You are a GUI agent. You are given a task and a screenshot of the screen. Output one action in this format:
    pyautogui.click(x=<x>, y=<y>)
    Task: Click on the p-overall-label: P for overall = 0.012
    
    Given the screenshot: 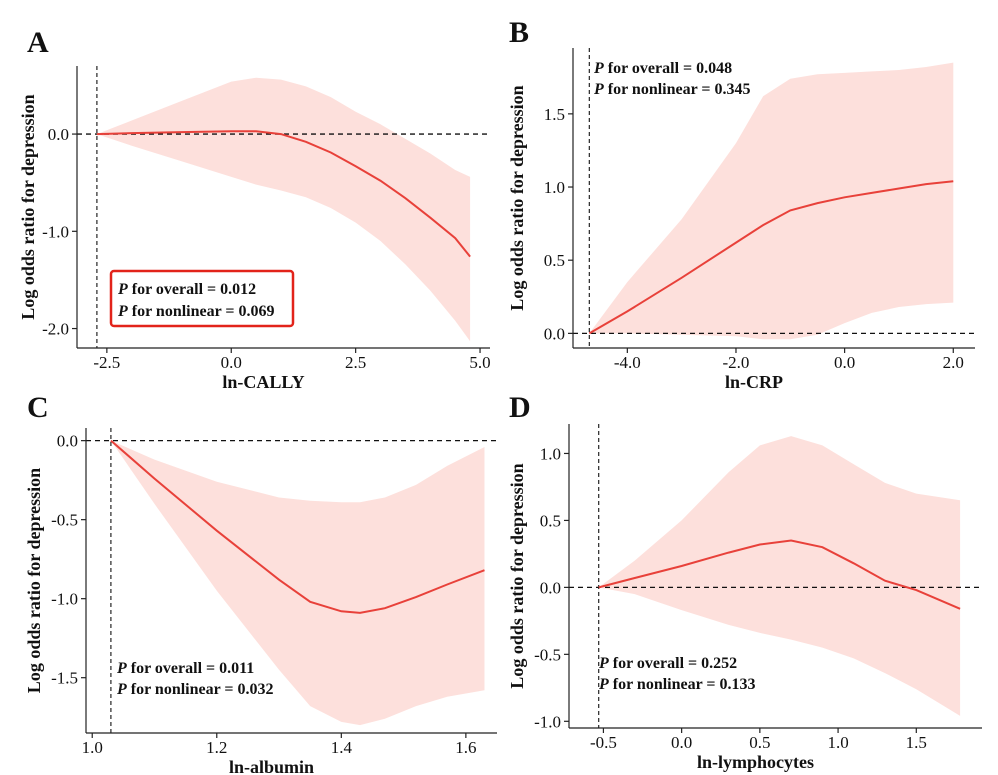 What is the action you would take?
    pyautogui.click(x=186, y=289)
    